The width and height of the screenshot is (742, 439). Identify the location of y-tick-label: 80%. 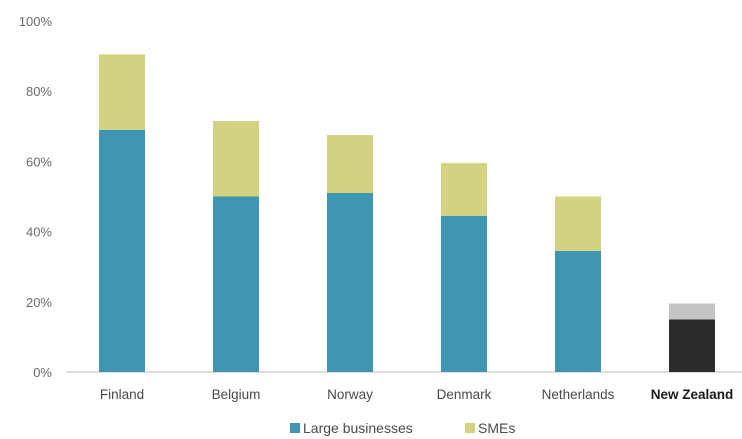
(39, 91).